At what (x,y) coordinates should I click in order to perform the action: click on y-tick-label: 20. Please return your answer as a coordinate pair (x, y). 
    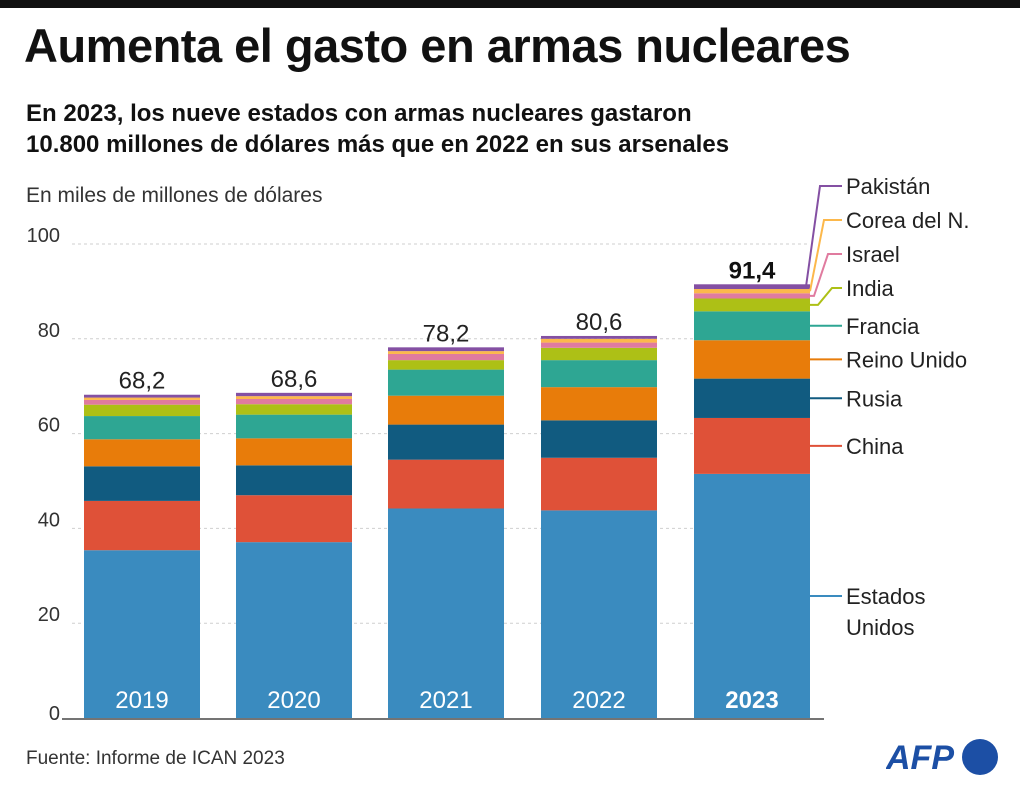
    Looking at the image, I should click on (49, 615).